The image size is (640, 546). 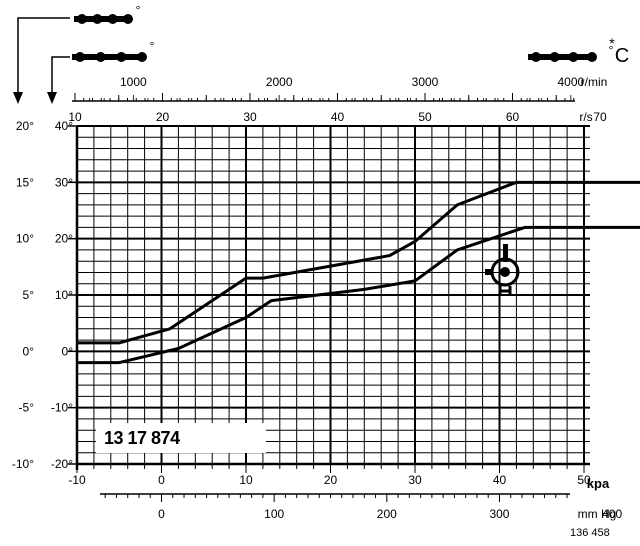 What do you see at coordinates (387, 514) in the screenshot?
I see `mmhg-tick-label: 200` at bounding box center [387, 514].